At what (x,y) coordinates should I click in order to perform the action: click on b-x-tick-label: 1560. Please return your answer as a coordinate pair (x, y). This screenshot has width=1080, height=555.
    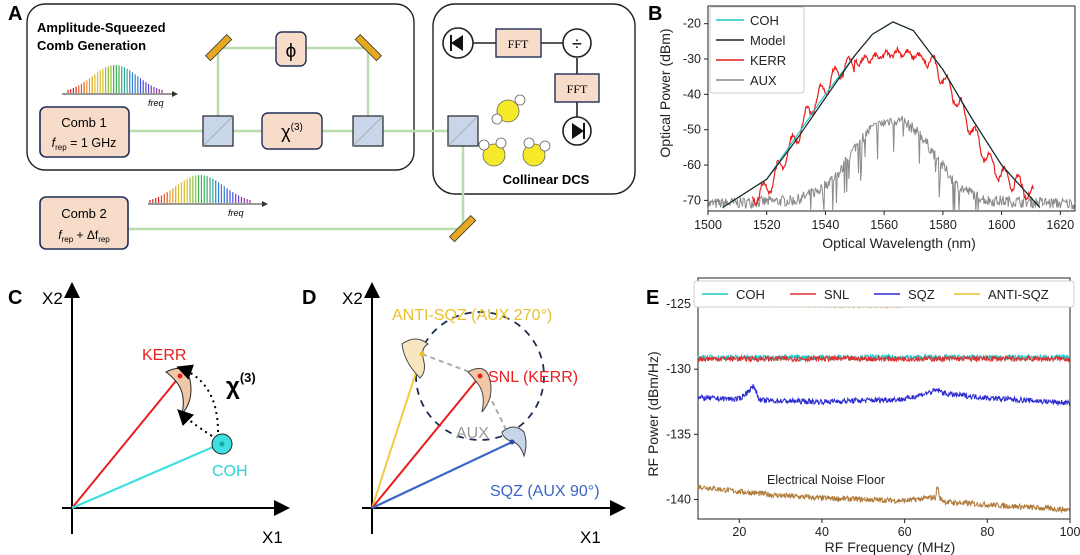
    Looking at the image, I should click on (884, 225).